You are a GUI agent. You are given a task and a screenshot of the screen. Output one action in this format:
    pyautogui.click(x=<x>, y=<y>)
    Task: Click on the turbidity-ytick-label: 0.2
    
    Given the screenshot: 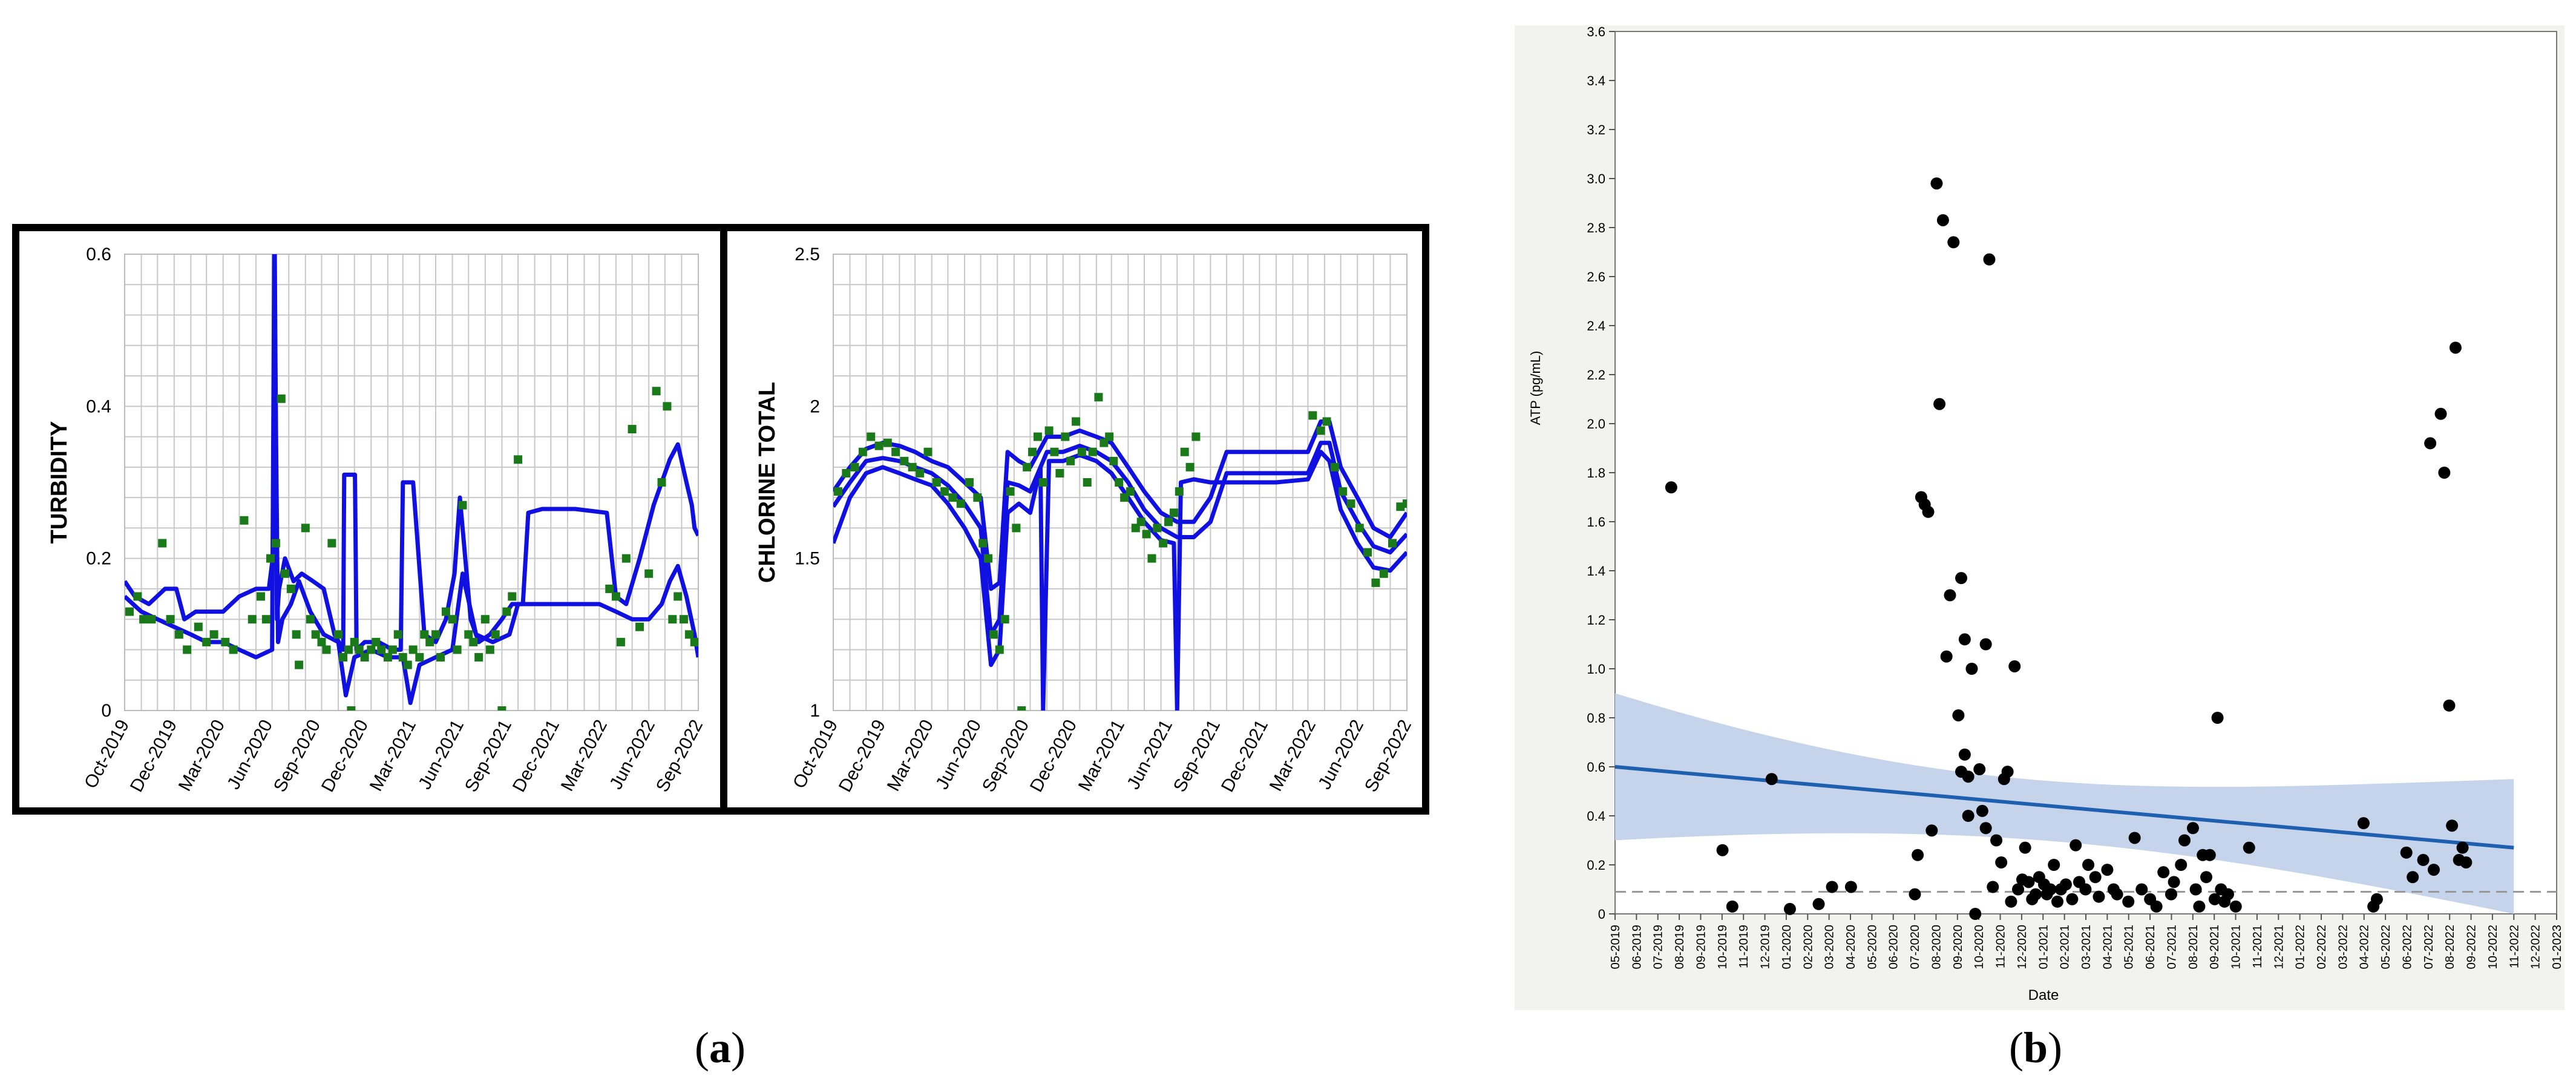 What is the action you would take?
    pyautogui.click(x=98, y=559)
    